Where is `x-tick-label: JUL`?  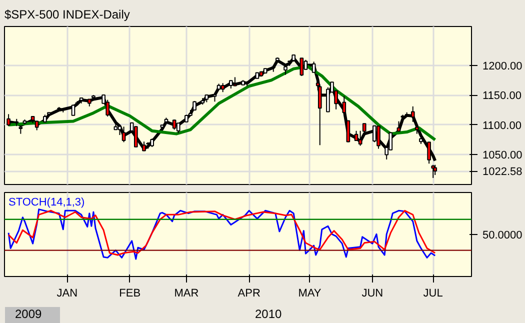
x-tick-label: JUL is located at coordinates (433, 294).